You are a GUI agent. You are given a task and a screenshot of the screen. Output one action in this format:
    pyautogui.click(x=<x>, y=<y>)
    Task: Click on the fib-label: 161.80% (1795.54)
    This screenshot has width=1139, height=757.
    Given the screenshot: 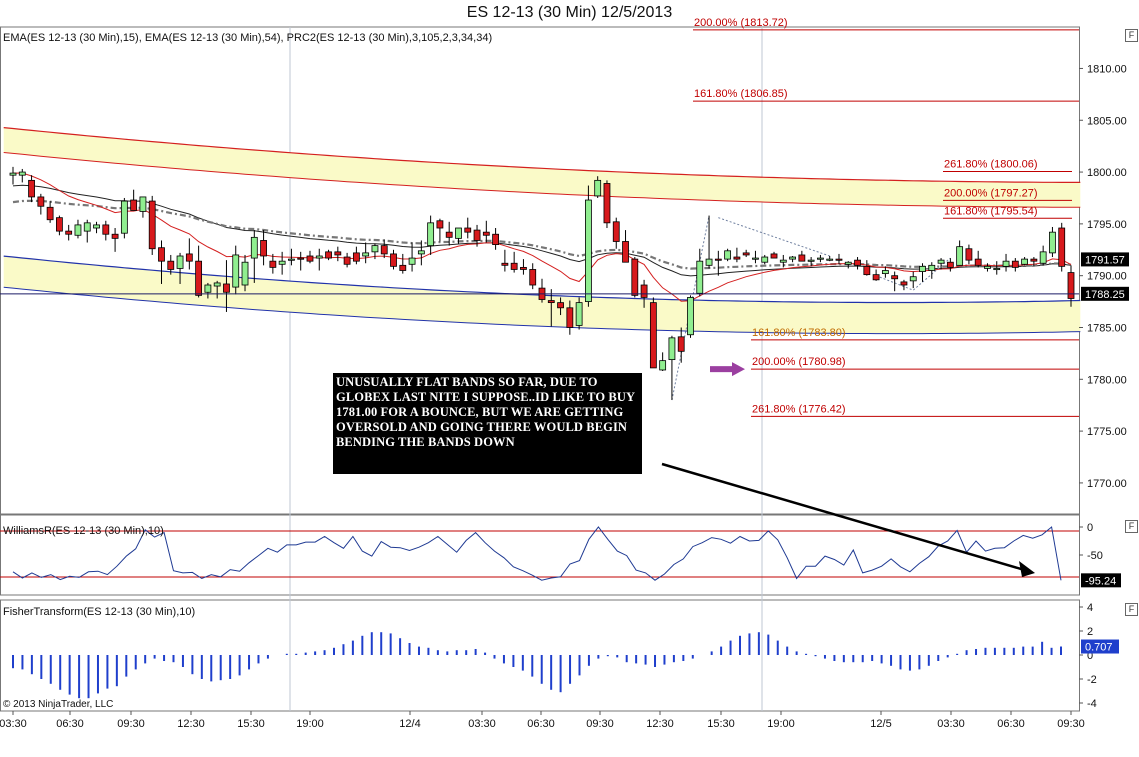 What is the action you would take?
    pyautogui.click(x=991, y=211)
    